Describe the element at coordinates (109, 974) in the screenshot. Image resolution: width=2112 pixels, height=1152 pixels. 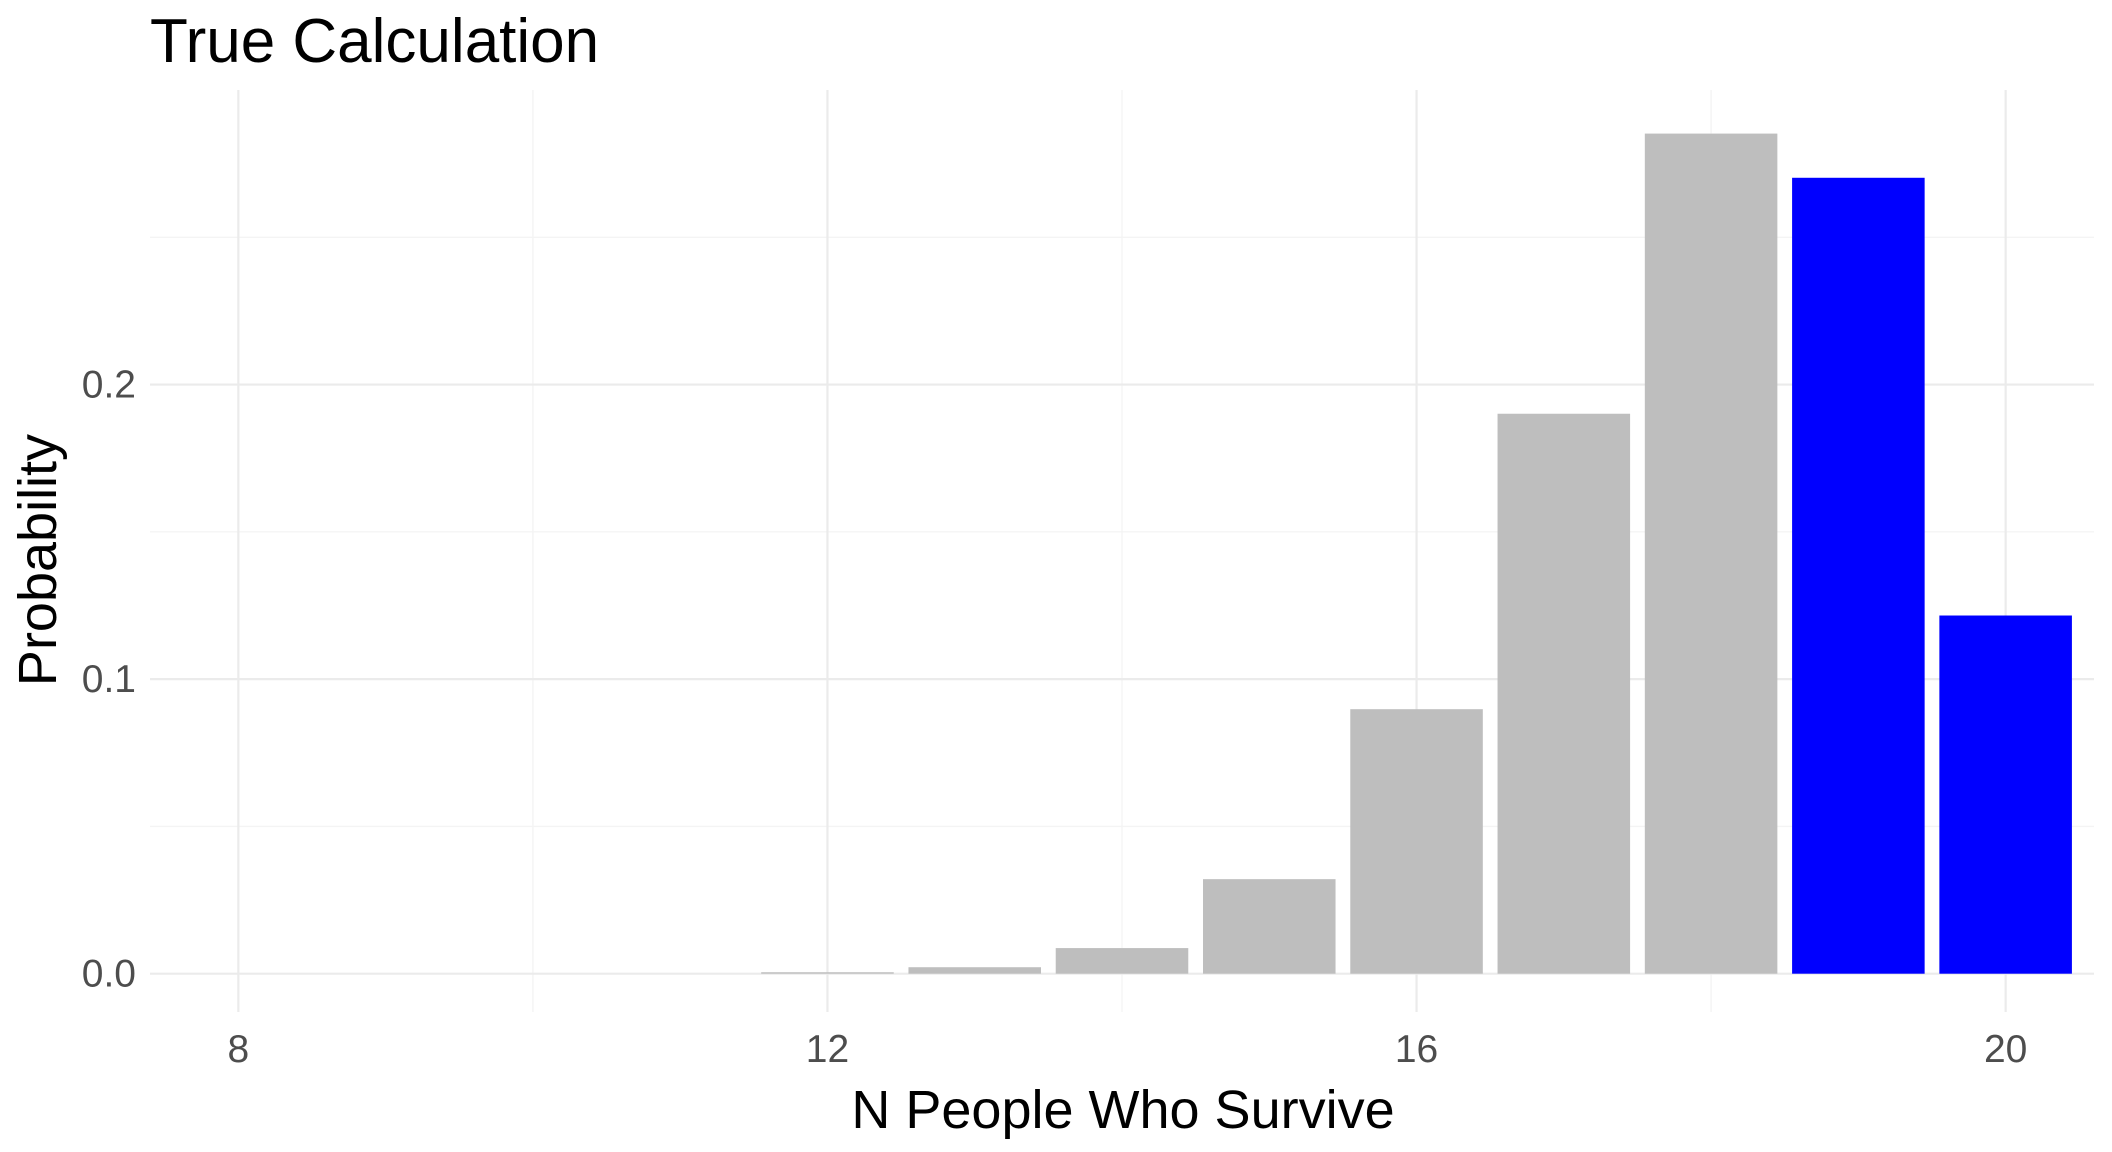
I see `y-tick-label: 0.0` at that location.